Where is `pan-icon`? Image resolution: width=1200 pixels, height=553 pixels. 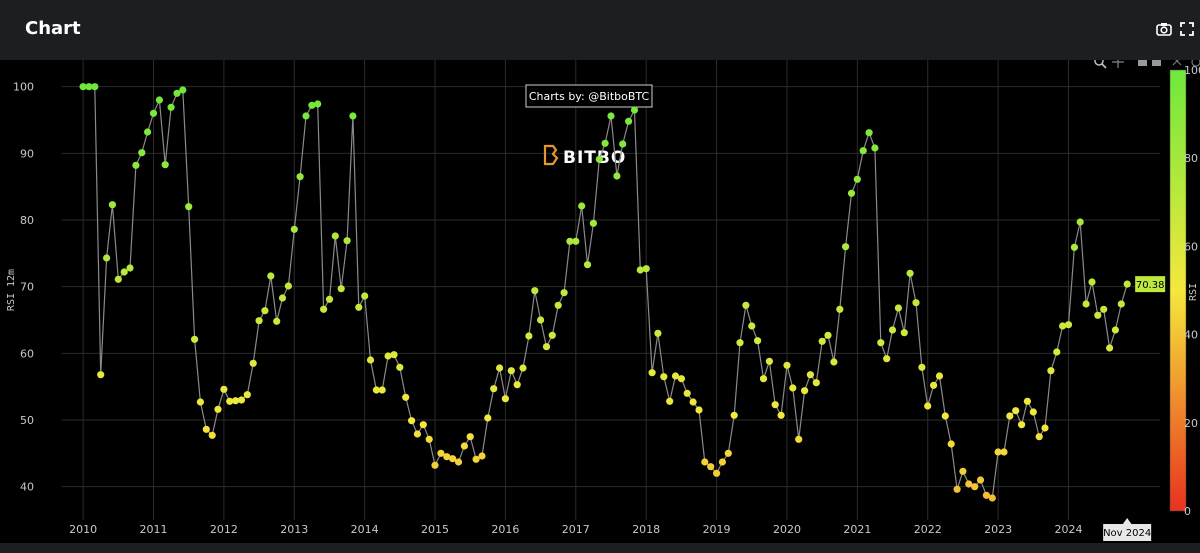 pan-icon is located at coordinates (1118, 64).